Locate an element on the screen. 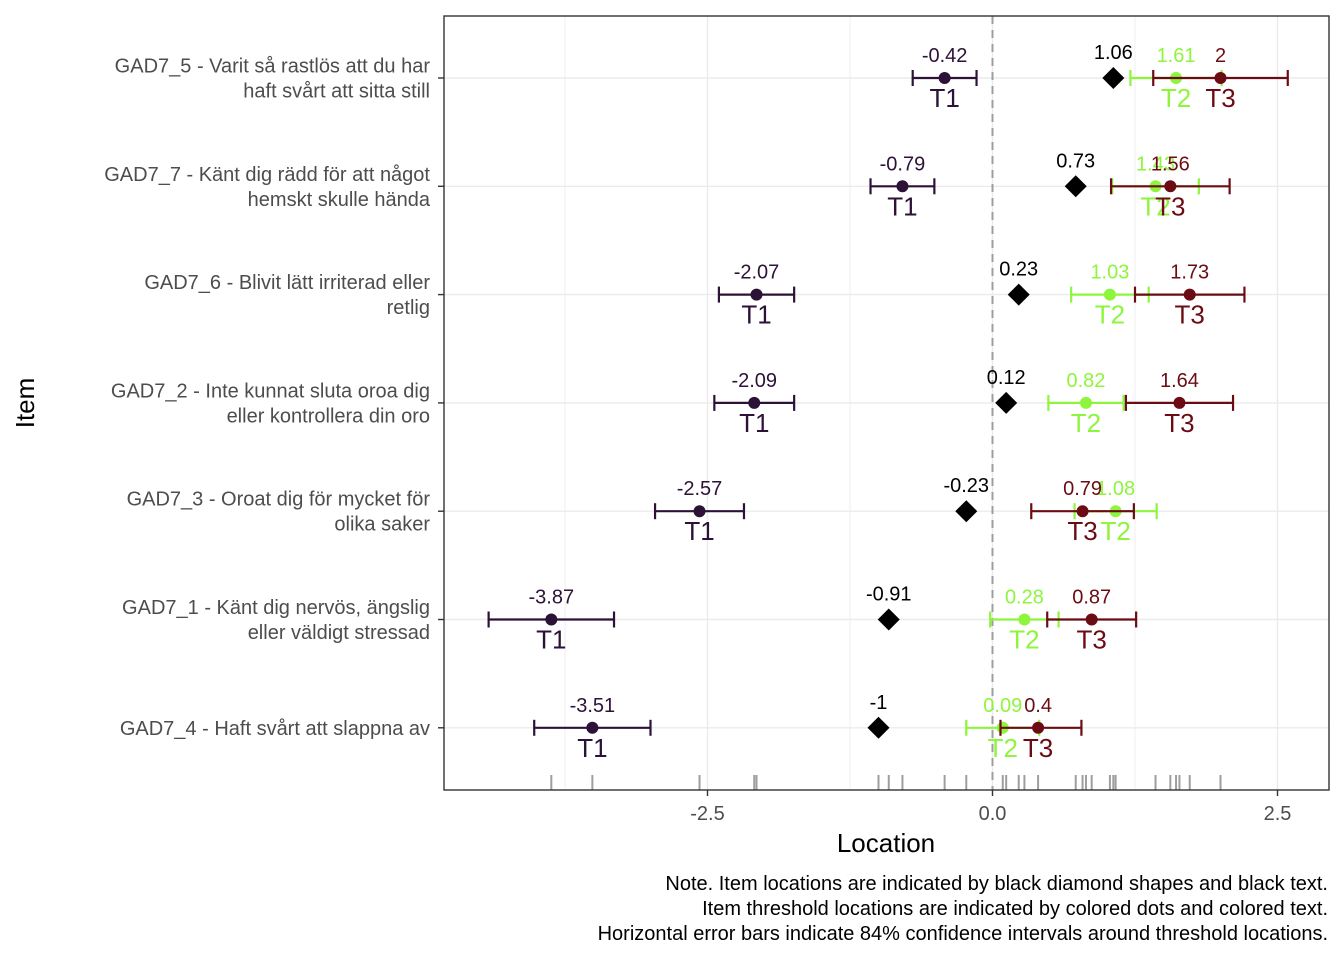 This screenshot has width=1344, height=960. threshold-value-label: -2.57 is located at coordinates (700, 489).